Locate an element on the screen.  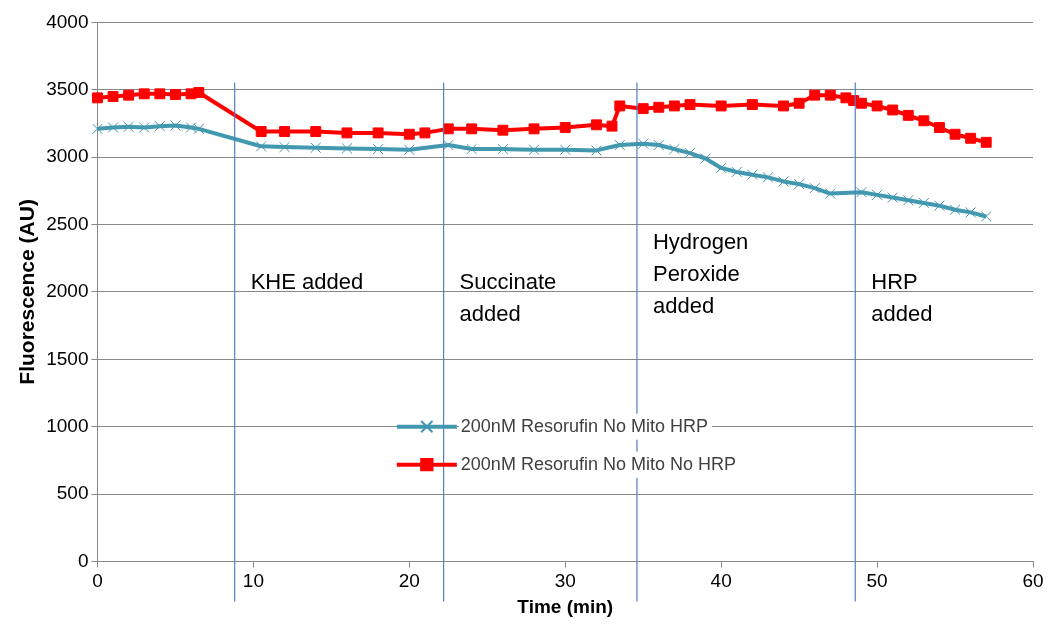
y-tick-label: 2500 is located at coordinates (67, 223).